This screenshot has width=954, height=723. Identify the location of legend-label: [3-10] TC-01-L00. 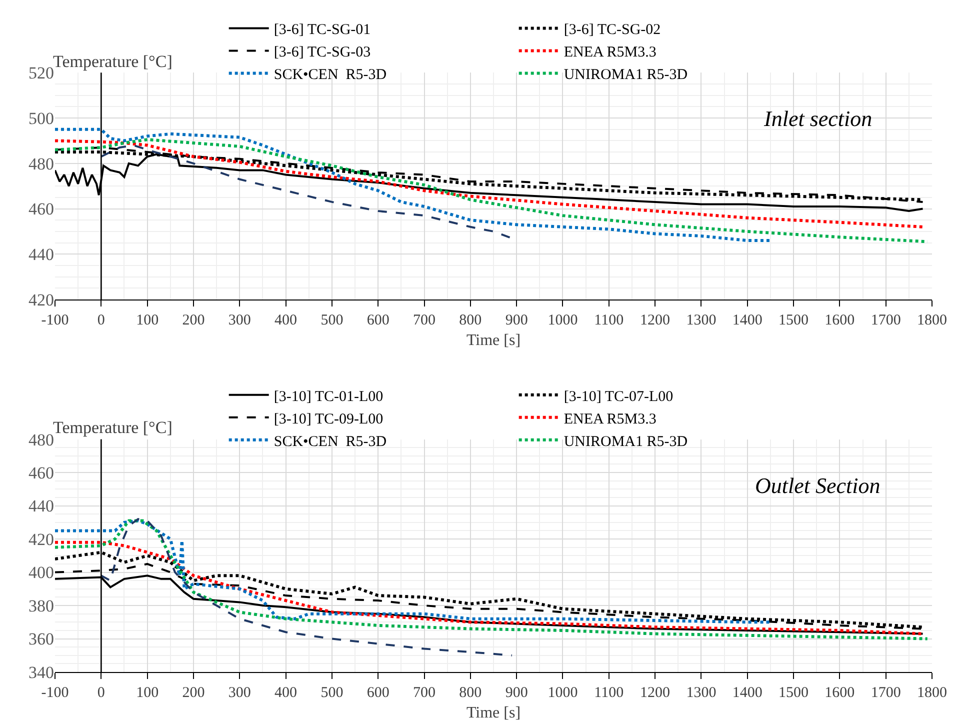
(329, 396).